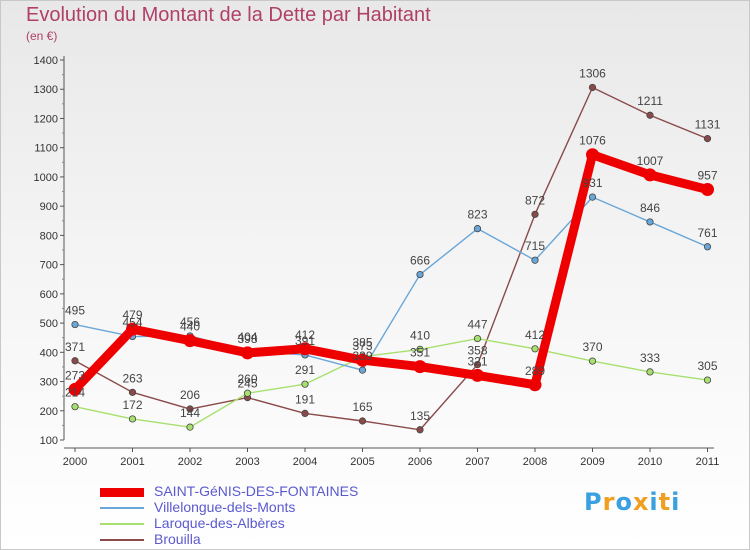 The height and width of the screenshot is (550, 750). I want to click on data-label: 191, so click(305, 399).